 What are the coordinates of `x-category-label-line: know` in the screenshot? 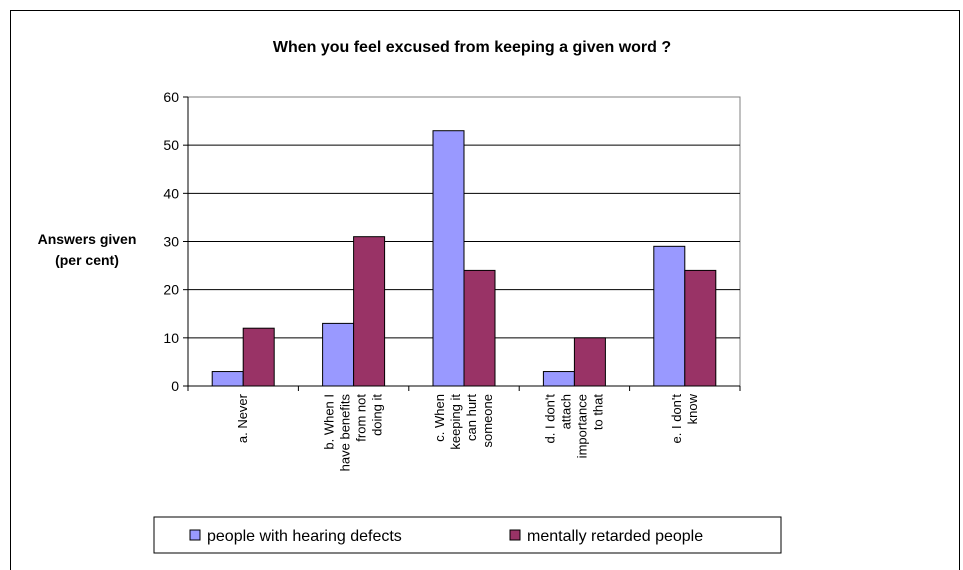 It's located at (692, 408).